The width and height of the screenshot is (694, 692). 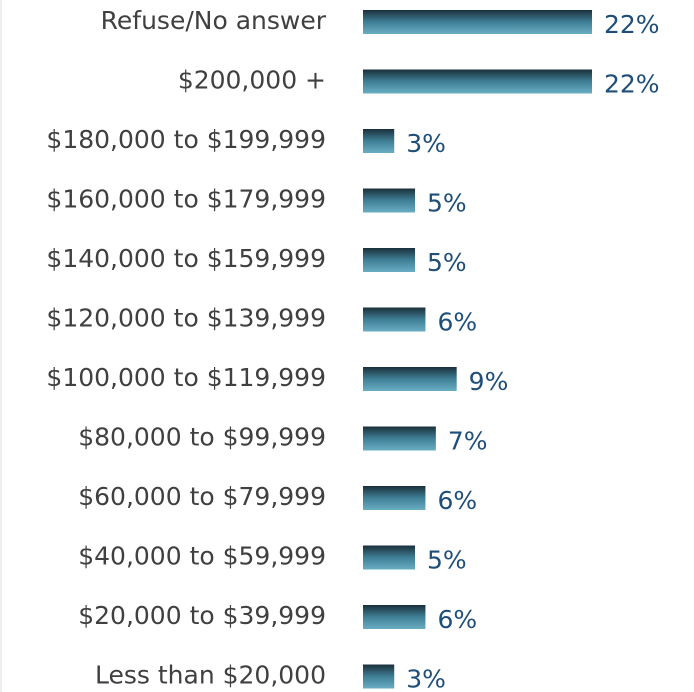 What do you see at coordinates (468, 441) in the screenshot?
I see `value-label: 7%` at bounding box center [468, 441].